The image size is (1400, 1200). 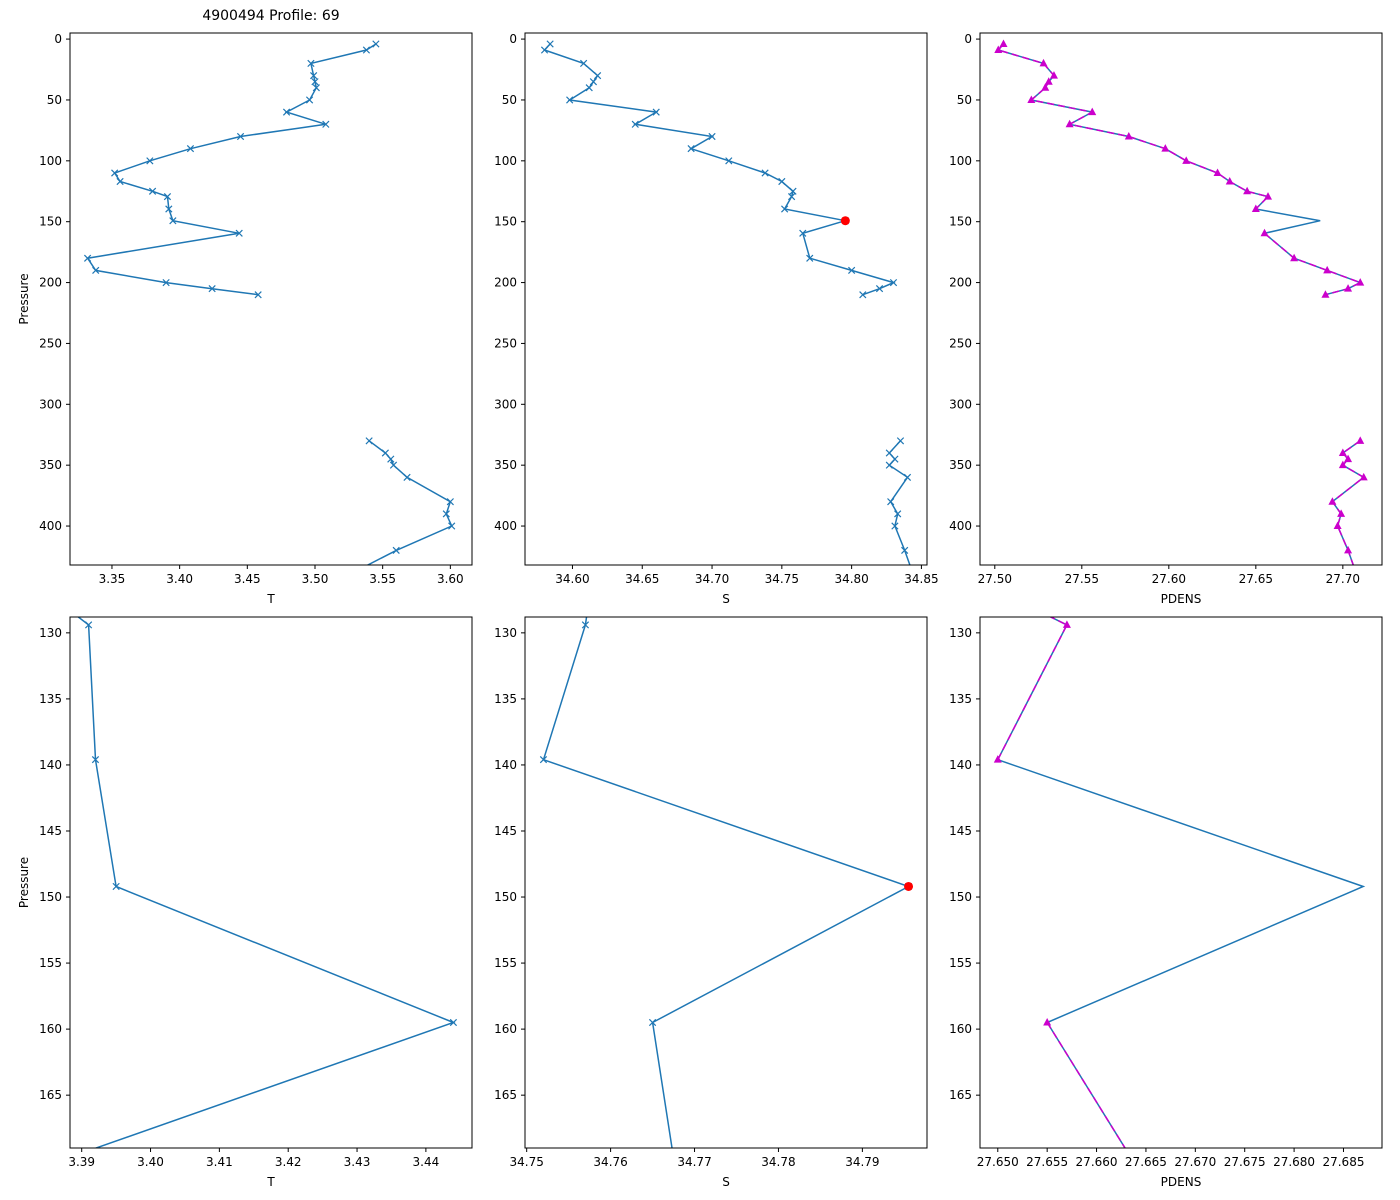 What do you see at coordinates (219, 1162) in the screenshot?
I see `x-tick-label: 3.41` at bounding box center [219, 1162].